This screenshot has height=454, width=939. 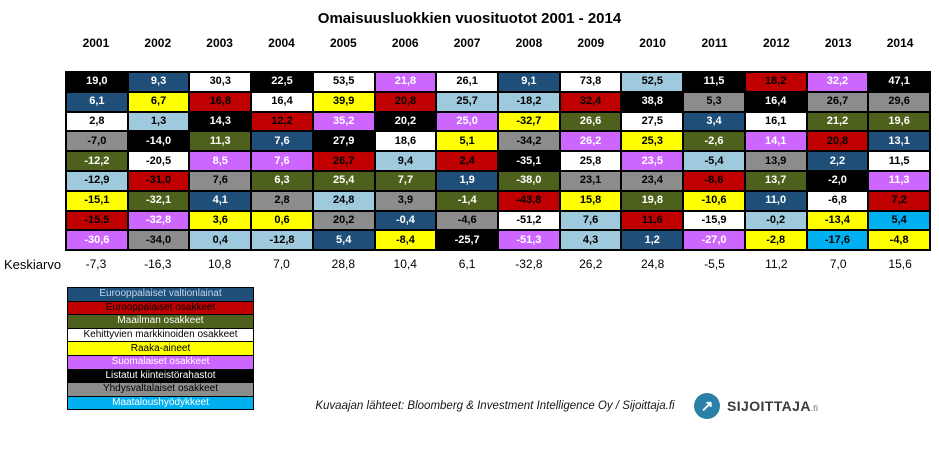 What do you see at coordinates (529, 82) in the screenshot?
I see `return-cell-2008-r1: 9,1` at bounding box center [529, 82].